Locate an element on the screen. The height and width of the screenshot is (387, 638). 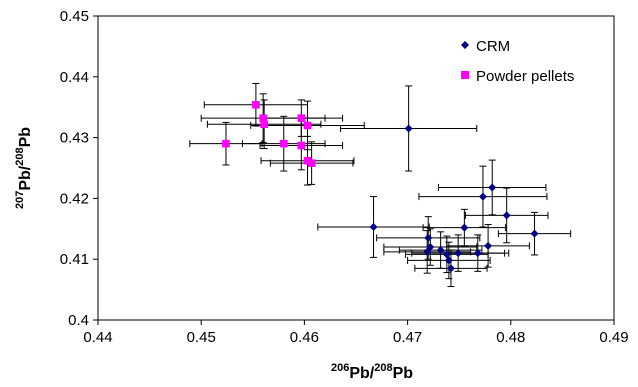
x-axis-title: 206Pb/208Pb is located at coordinates (372, 372).